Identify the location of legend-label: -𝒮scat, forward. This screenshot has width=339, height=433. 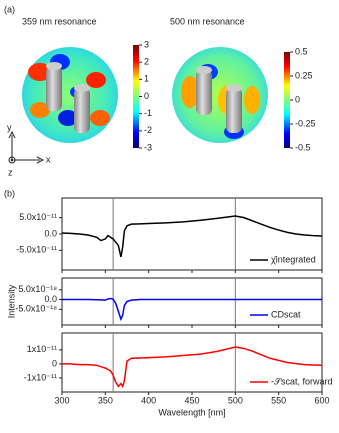
(301, 381).